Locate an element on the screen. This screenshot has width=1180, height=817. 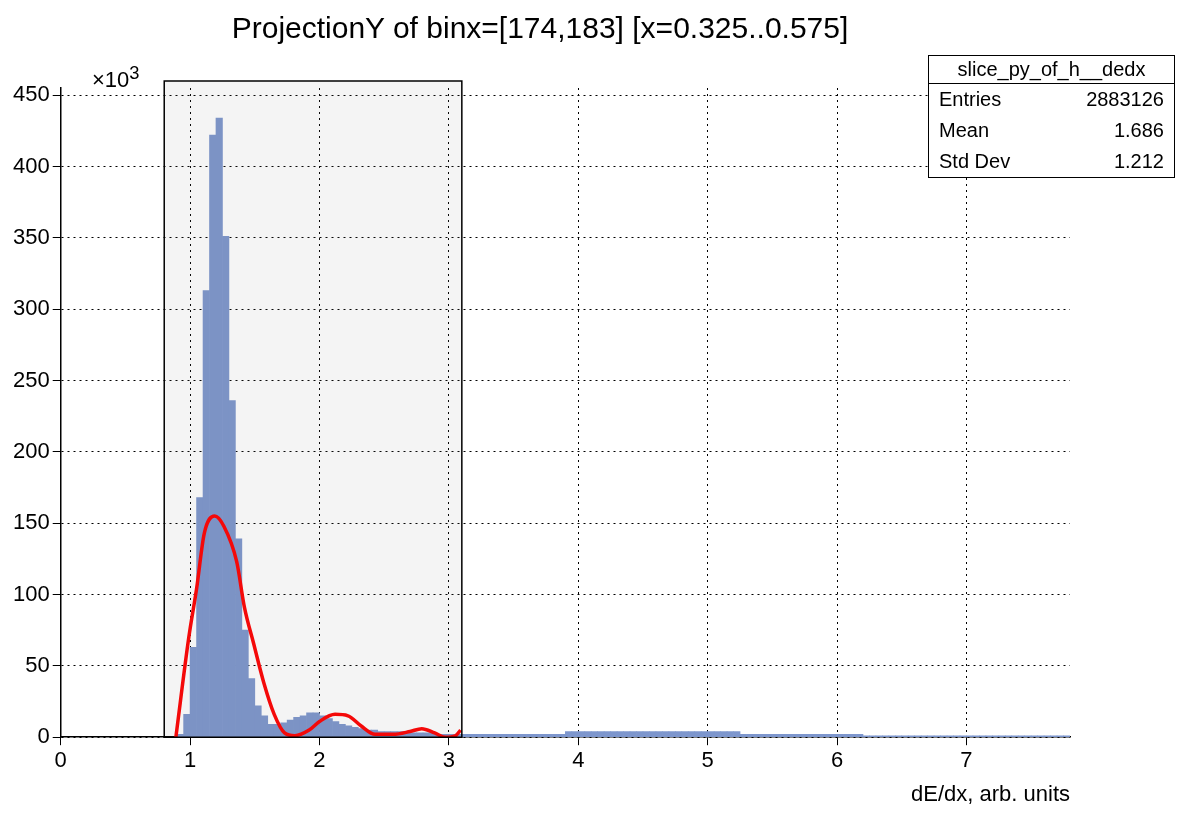
y-tick-label: 150 is located at coordinates (31, 522).